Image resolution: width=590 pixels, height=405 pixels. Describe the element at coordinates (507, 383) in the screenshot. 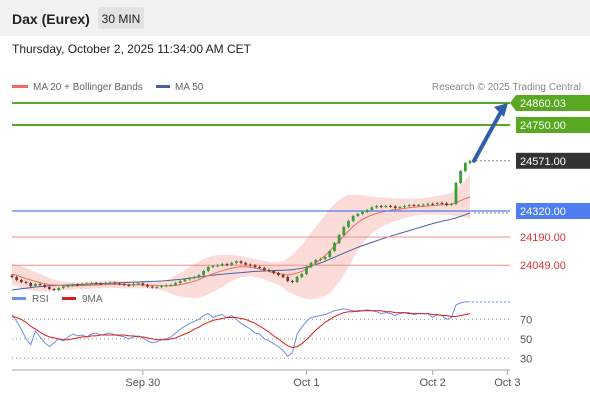

I see `x-axis-tick-label: Oct 3` at that location.